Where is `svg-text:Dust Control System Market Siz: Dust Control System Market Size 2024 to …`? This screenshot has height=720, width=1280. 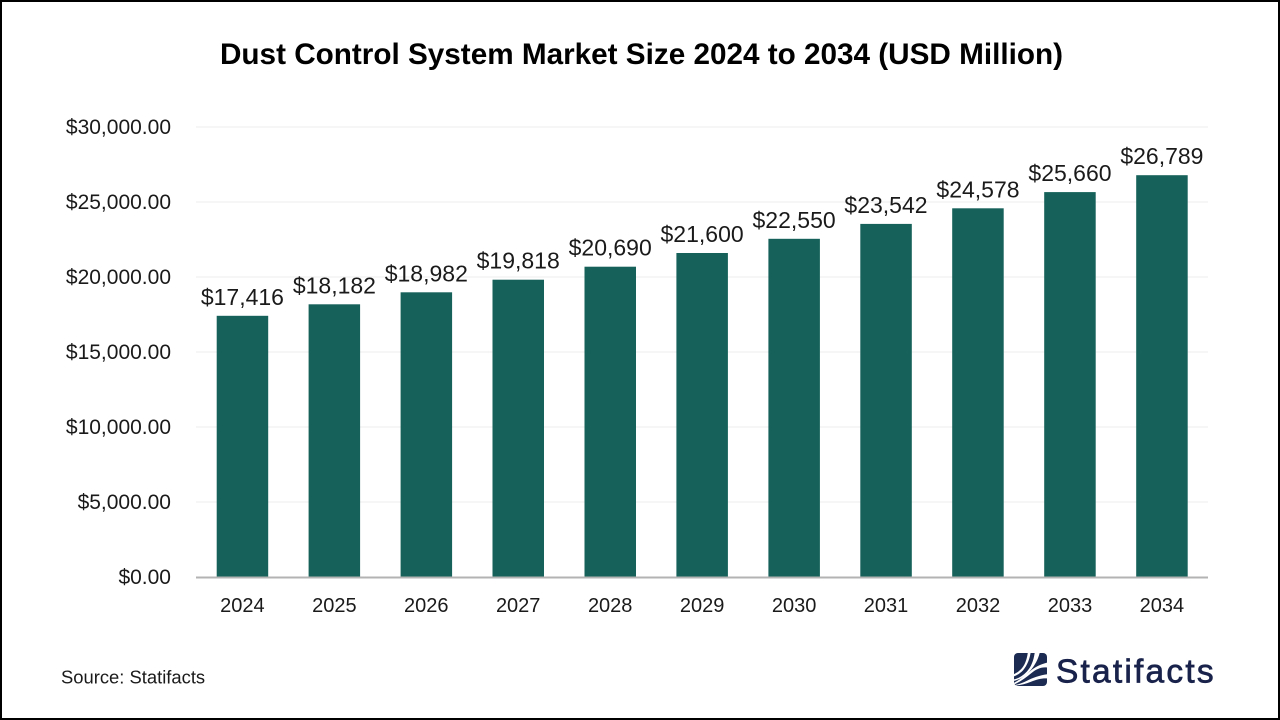 svg-text:Dust Control System Market Siz: Dust Control System Market Size 2024 to … is located at coordinates (641, 54).